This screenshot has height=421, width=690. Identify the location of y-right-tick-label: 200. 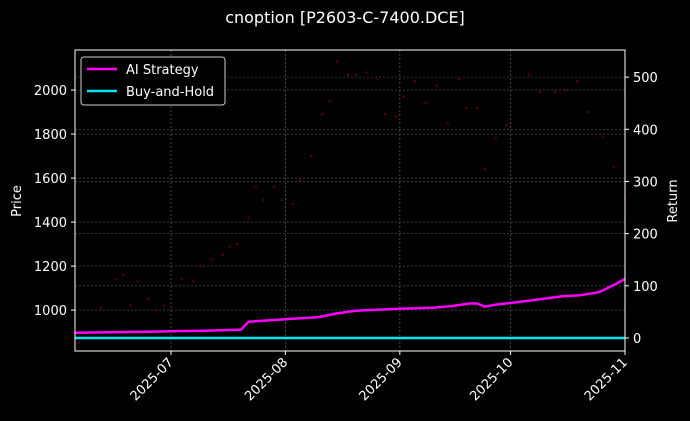
(645, 235).